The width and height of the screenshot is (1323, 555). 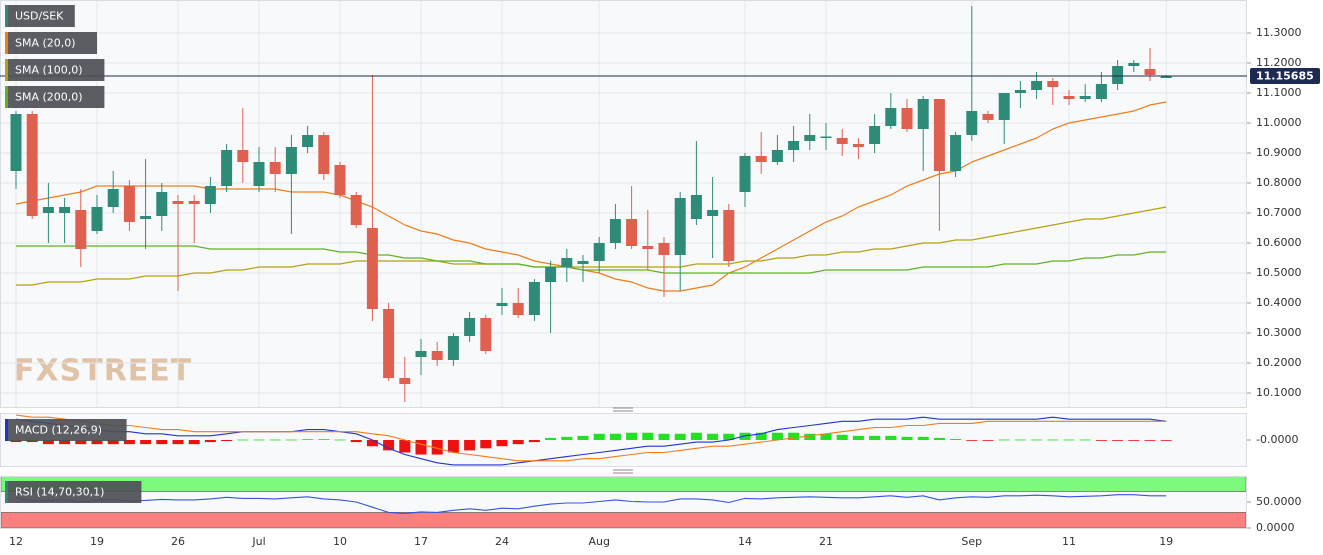 I want to click on y-tick-label: 10.9000, so click(x=1279, y=152).